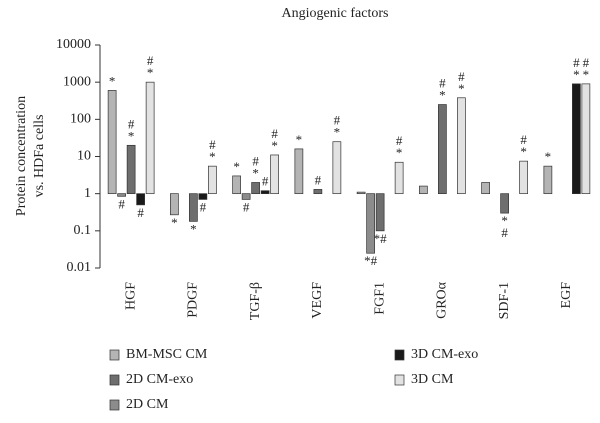 Image resolution: width=600 pixels, height=423 pixels. What do you see at coordinates (77, 81) in the screenshot?
I see `y-tick-label: 1000` at bounding box center [77, 81].